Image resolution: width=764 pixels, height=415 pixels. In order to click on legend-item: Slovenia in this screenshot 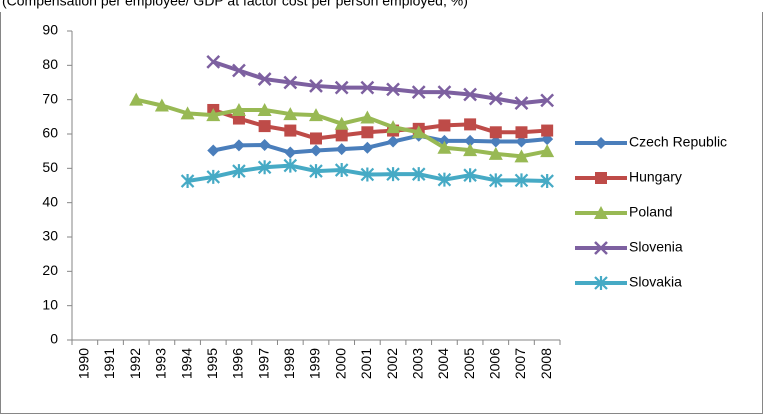, I will do `click(629, 247)`.